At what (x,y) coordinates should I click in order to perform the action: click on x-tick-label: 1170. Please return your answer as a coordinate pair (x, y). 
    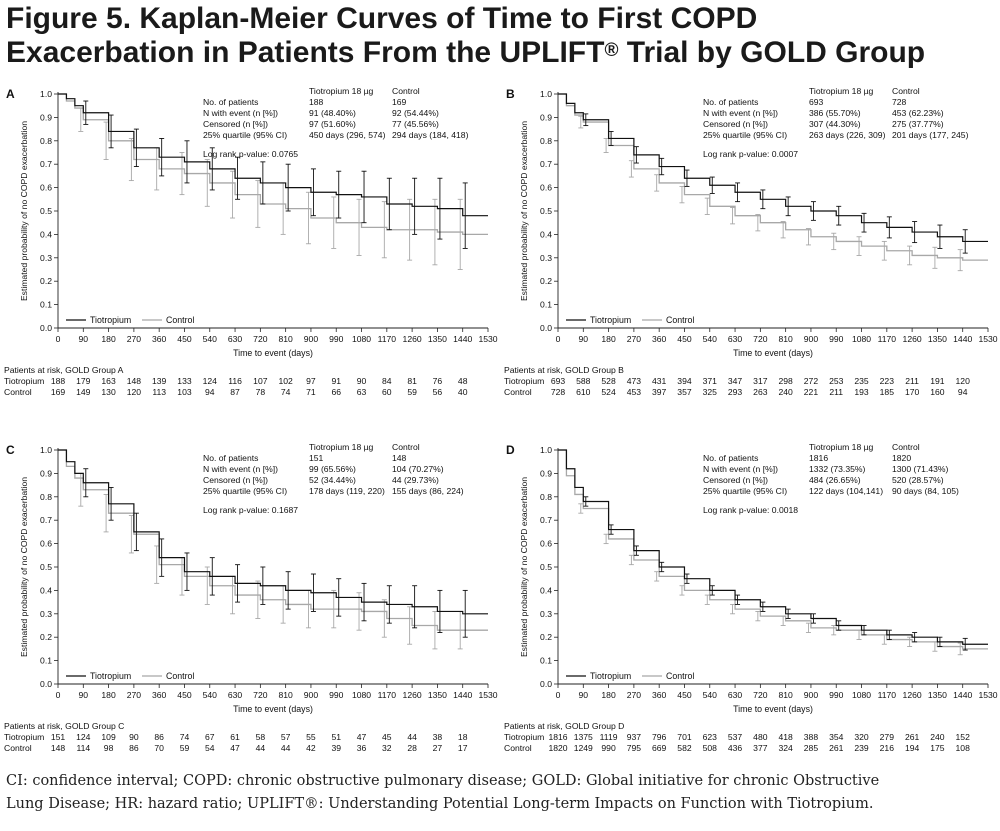
    Looking at the image, I should click on (387, 339).